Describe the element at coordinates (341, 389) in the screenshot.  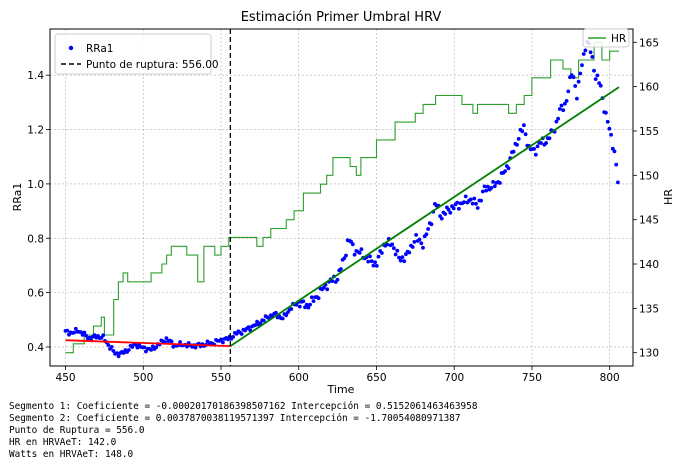
I see `x-axis-label: Time` at that location.